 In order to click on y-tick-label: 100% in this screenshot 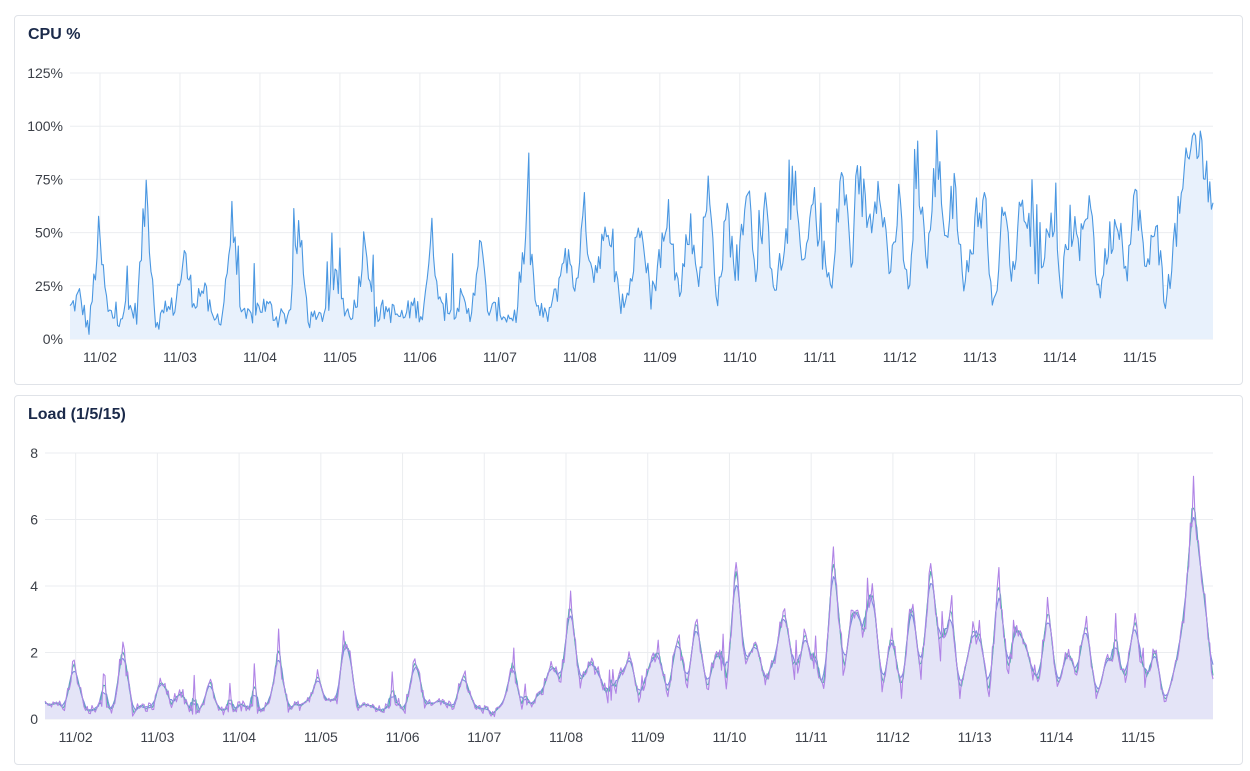, I will do `click(45, 126)`.